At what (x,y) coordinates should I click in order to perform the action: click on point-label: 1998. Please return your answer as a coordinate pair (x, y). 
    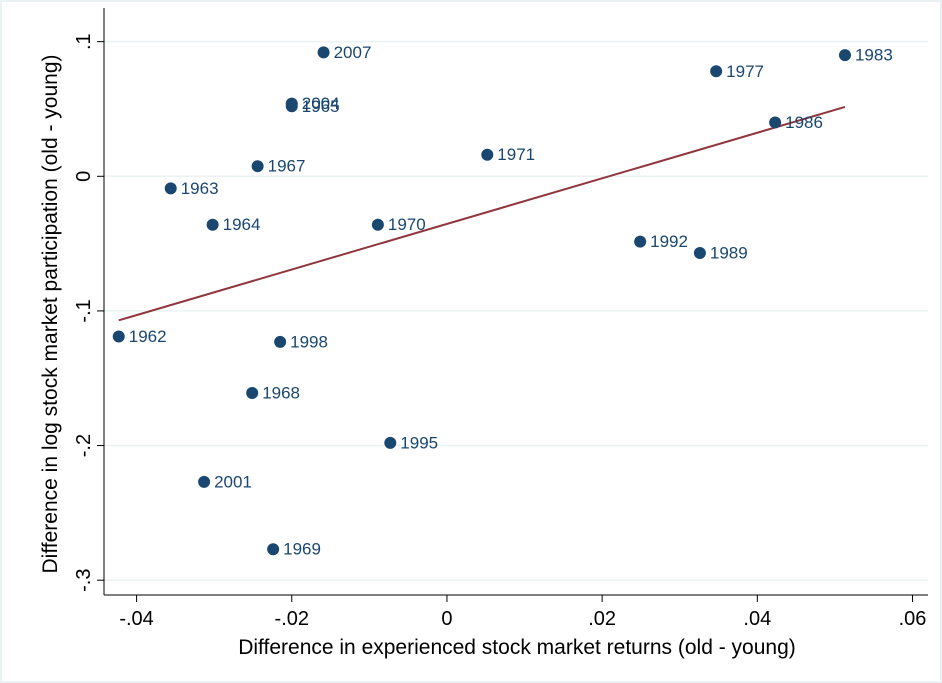
    Looking at the image, I should click on (309, 341).